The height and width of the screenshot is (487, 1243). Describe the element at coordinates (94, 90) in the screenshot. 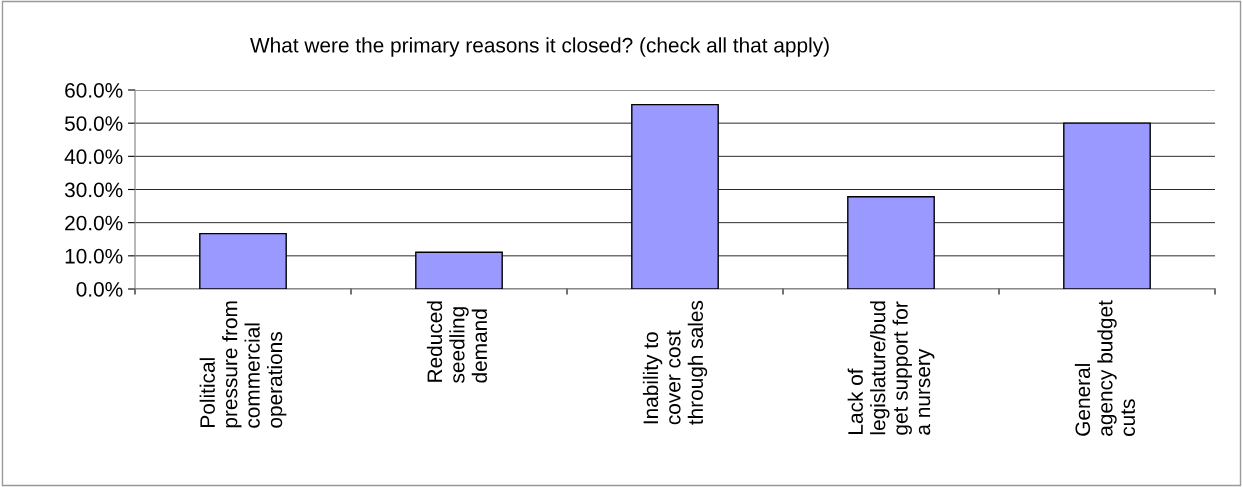

I see `y-tick-label: 60.0%` at that location.